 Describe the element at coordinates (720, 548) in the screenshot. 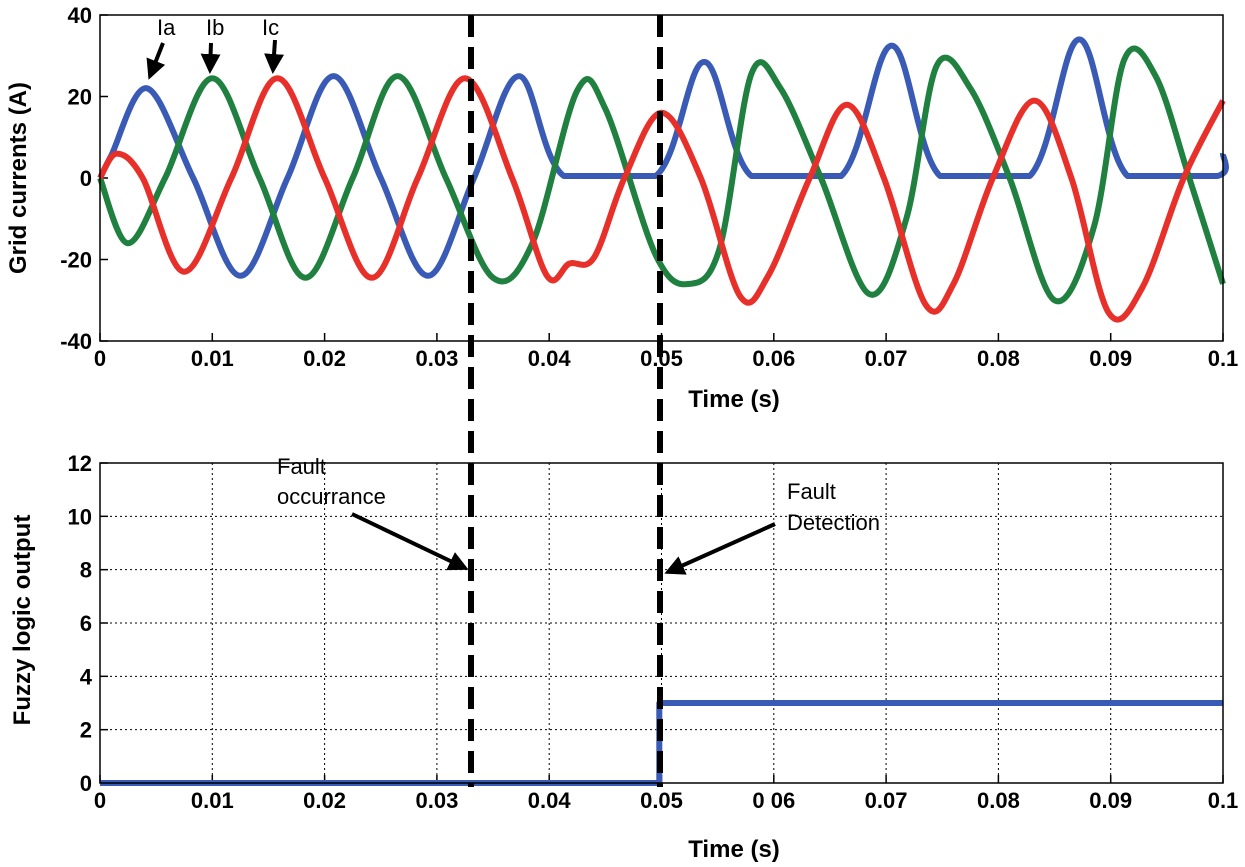

I see `arrow-fault-detection` at that location.